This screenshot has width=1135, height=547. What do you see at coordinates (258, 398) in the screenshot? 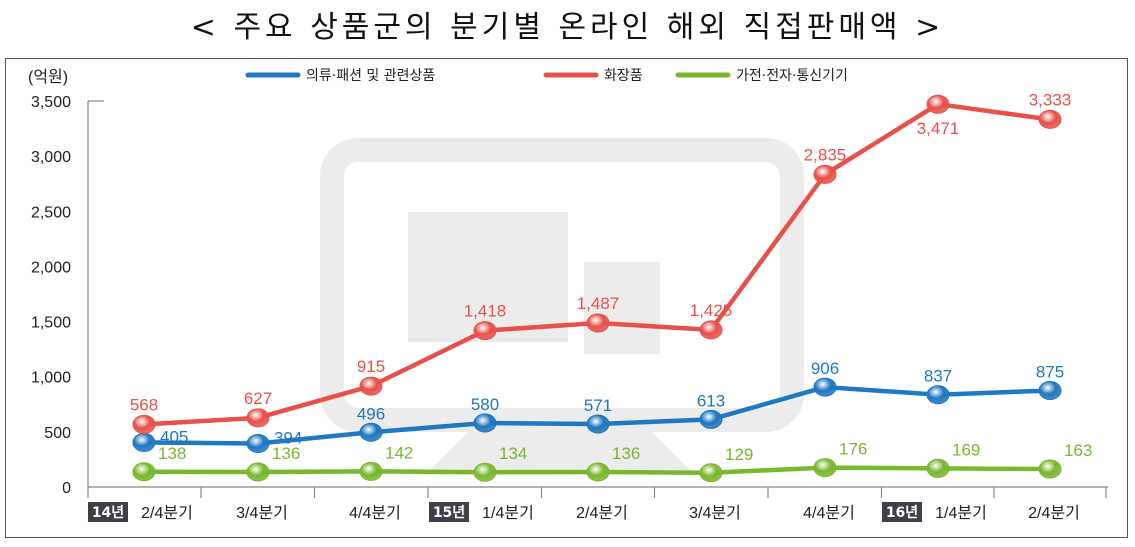
I see `data-label: 627` at bounding box center [258, 398].